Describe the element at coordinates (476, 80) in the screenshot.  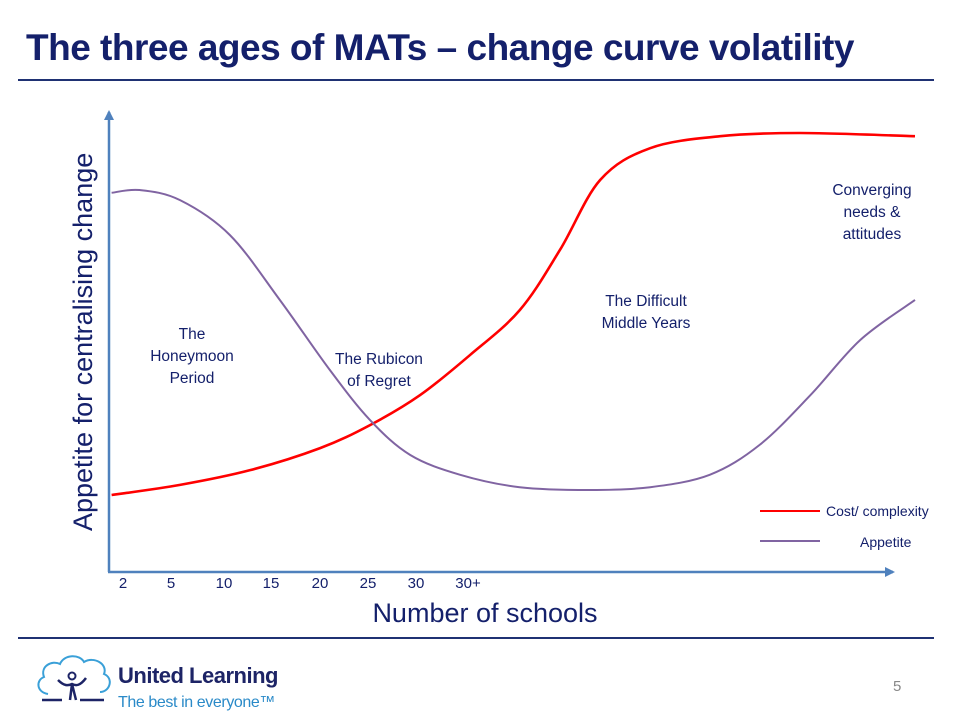
I see `title-divider` at that location.